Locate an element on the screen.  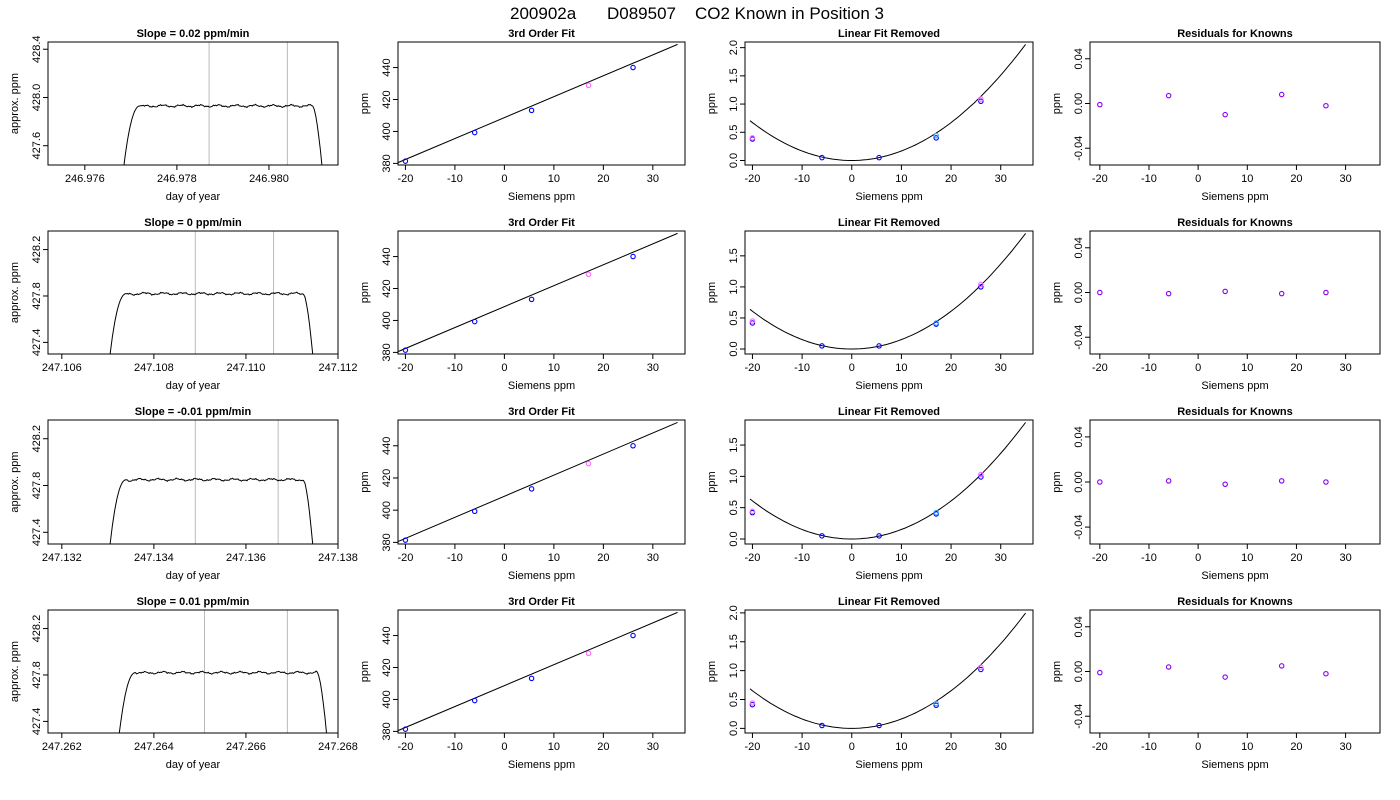
y-tick-label: 1.5 is located at coordinates (734, 641).